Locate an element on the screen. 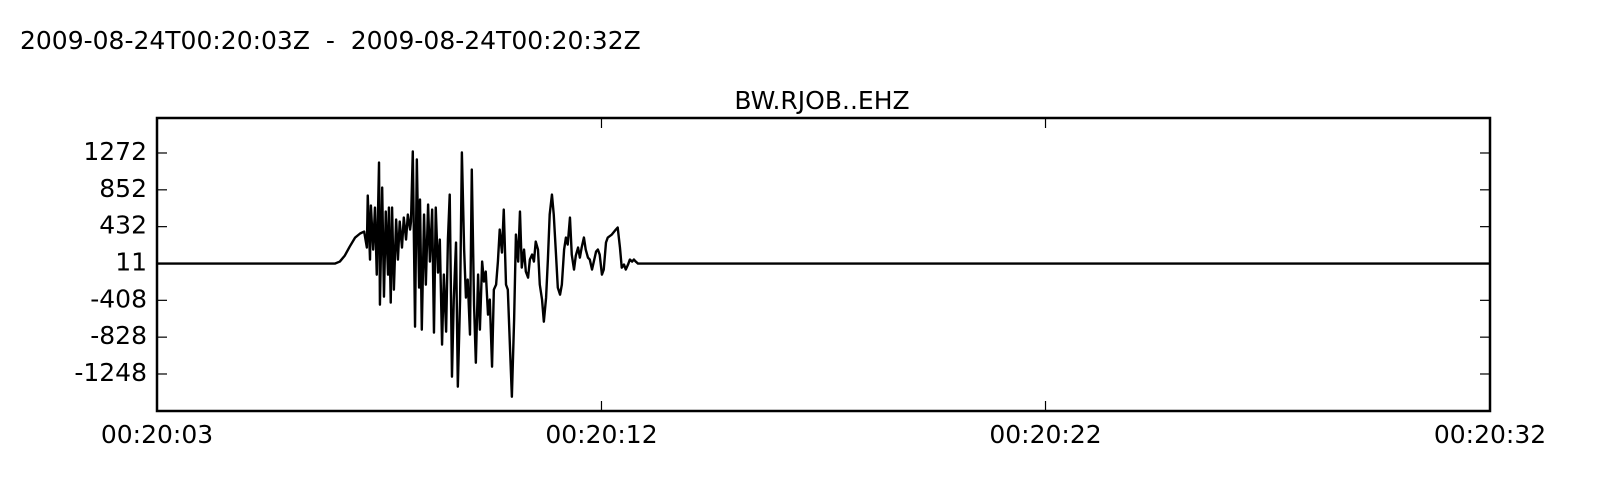 The height and width of the screenshot is (500, 1600). x-tick-label: 00:20:32 is located at coordinates (1490, 434).